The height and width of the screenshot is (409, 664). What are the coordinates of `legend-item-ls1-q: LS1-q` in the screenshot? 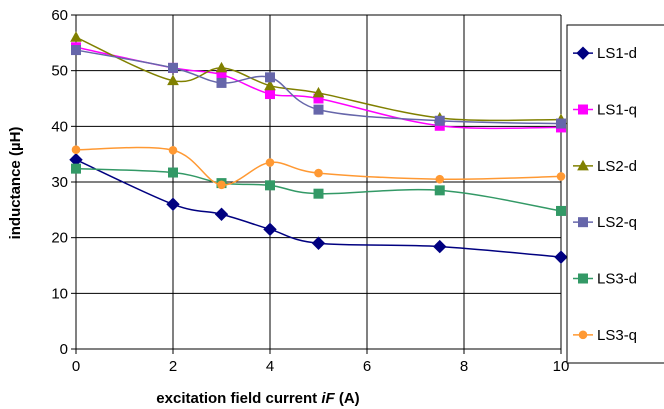 It's located at (605, 110).